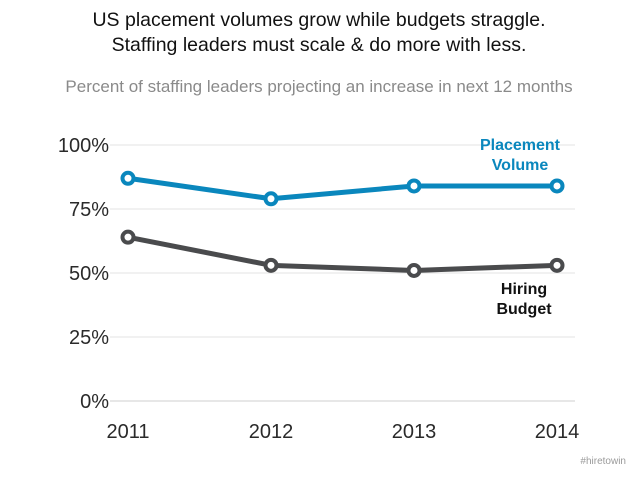 This screenshot has height=479, width=638. What do you see at coordinates (94, 402) in the screenshot?
I see `y-tick-label: 0%` at bounding box center [94, 402].